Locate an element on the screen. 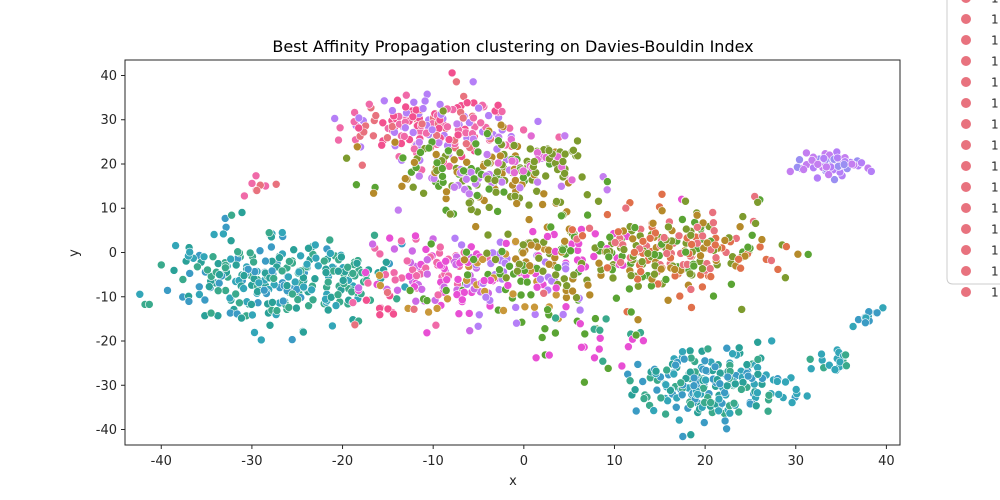 This screenshot has width=1000, height=500. legend: 1 1 1 1 1 1 1 1 1 1 1 1 1 1 1 is located at coordinates (973, 150).